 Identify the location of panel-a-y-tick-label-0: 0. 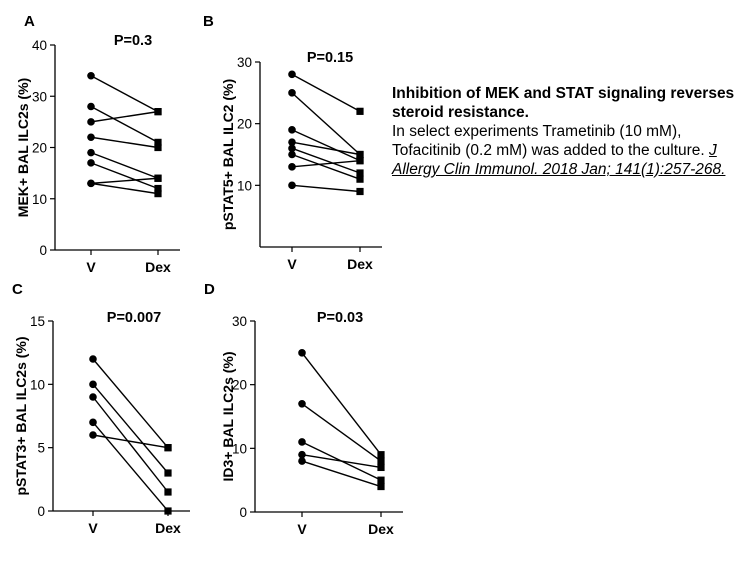
(43, 250).